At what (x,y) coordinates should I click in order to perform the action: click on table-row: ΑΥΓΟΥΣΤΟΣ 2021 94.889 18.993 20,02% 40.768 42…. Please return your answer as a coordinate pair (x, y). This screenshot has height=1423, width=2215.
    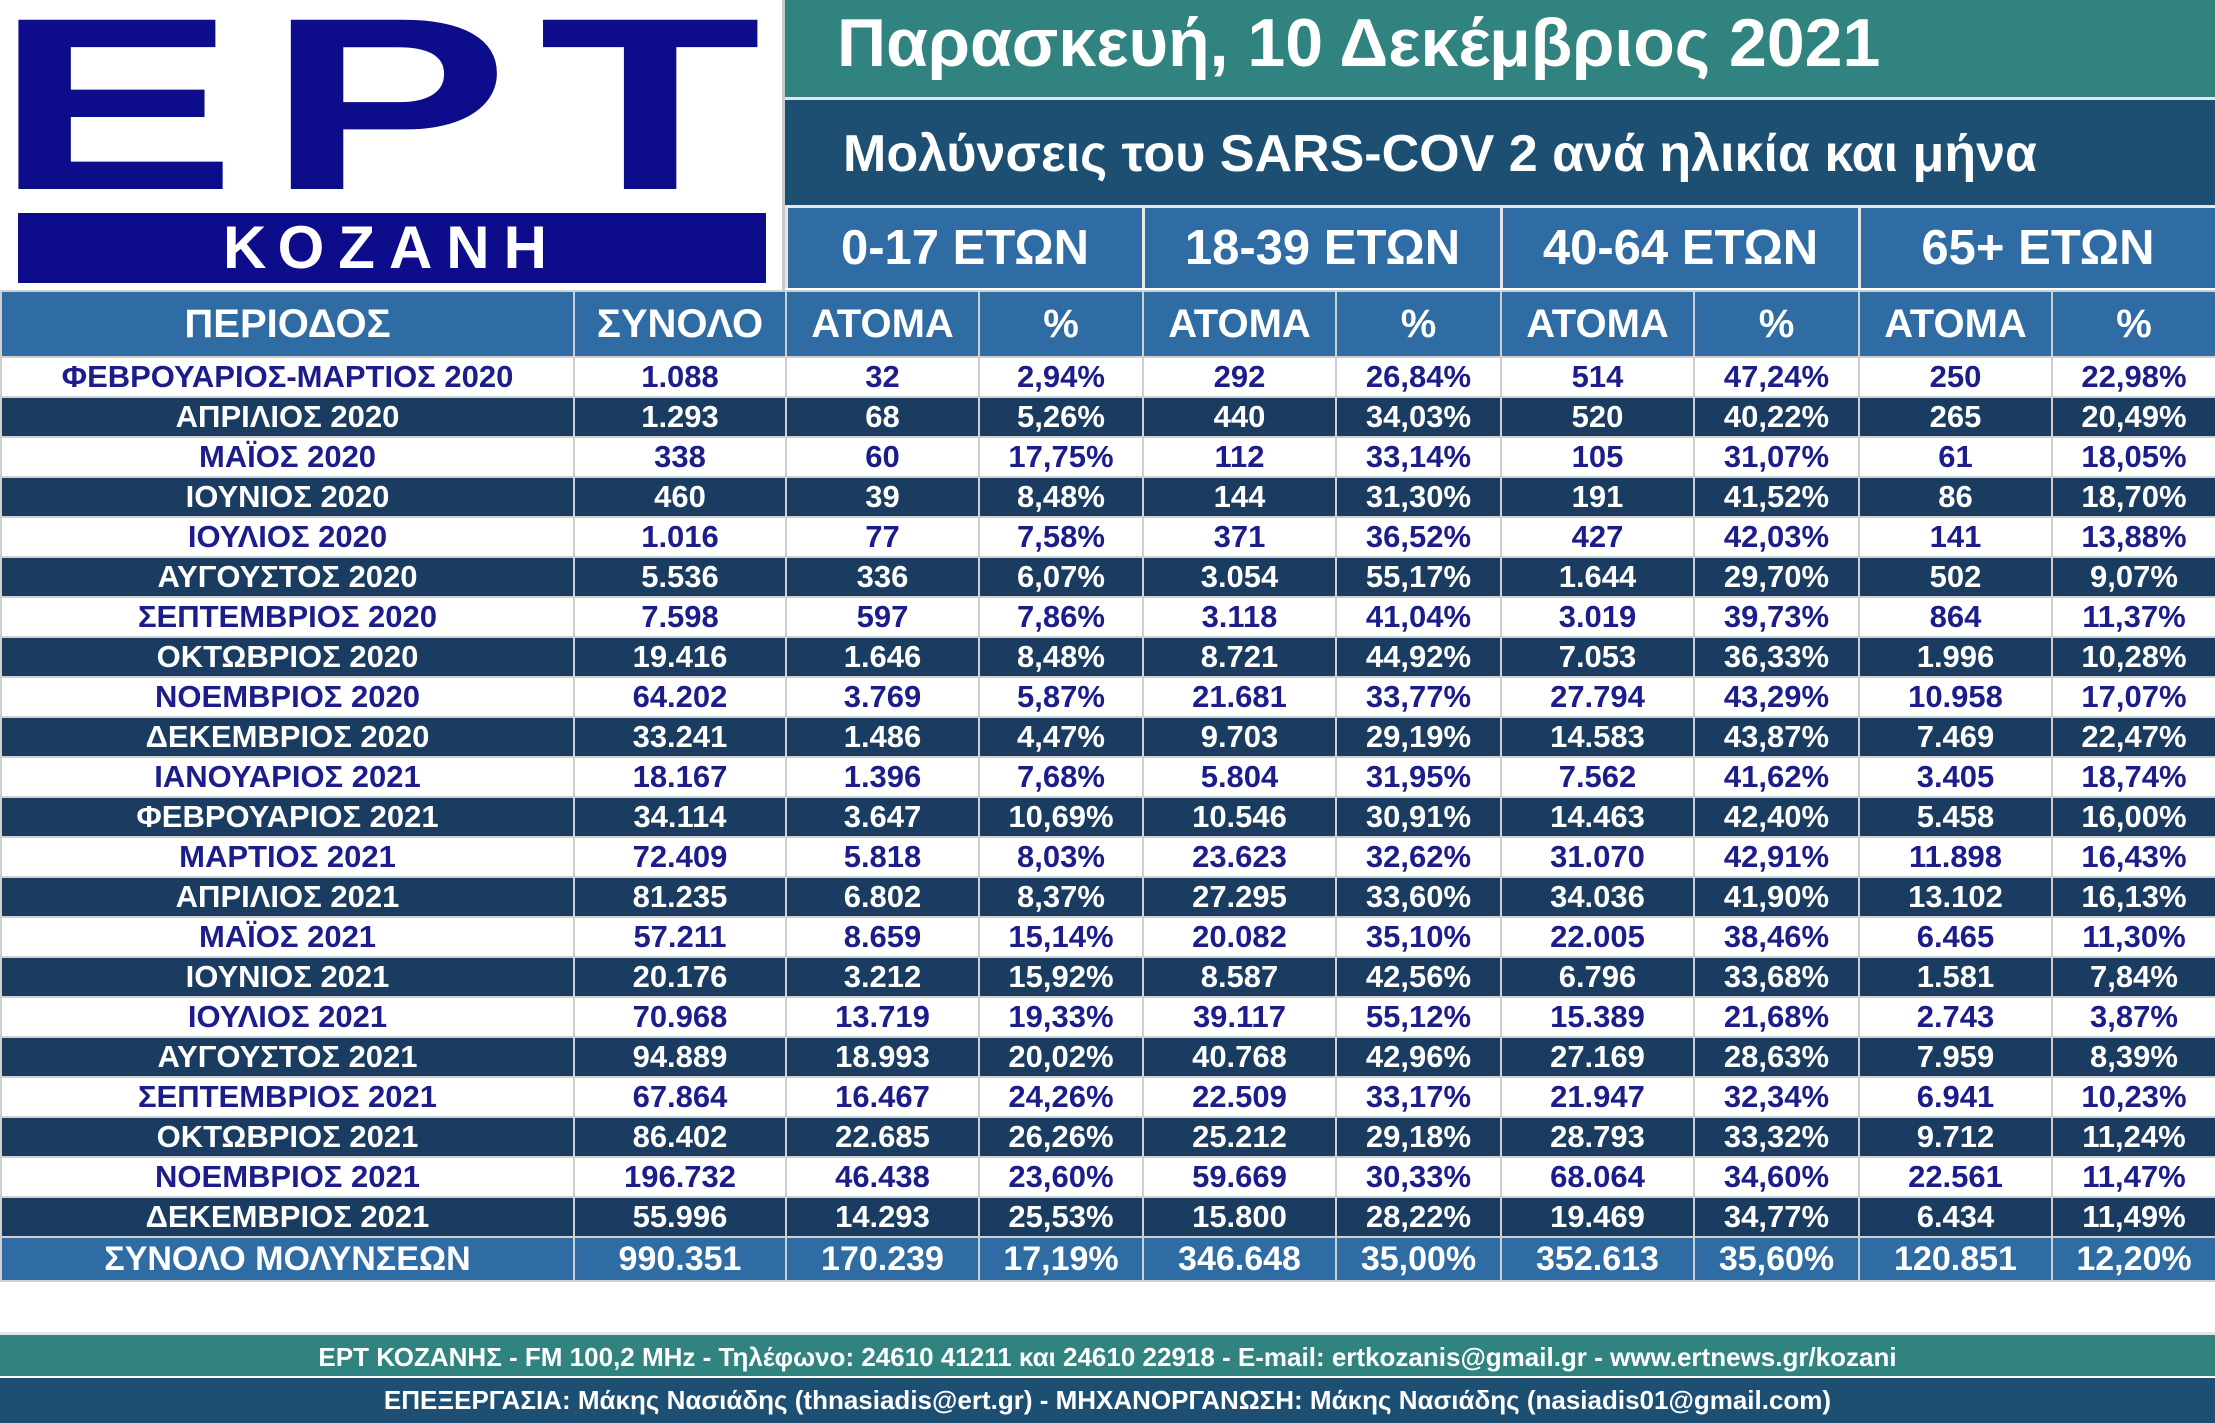
    Looking at the image, I should click on (1107, 1057).